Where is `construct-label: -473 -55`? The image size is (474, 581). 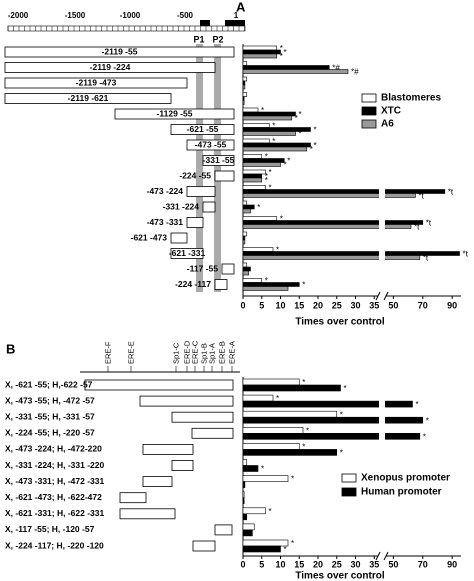 construct-label: -473 -55 is located at coordinates (211, 144).